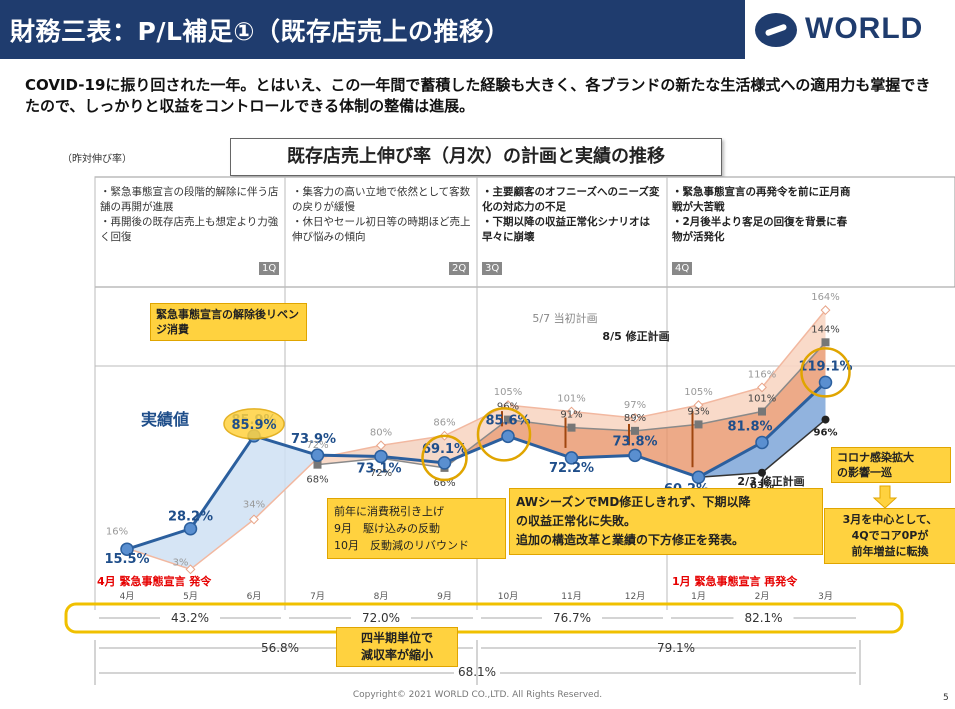  I want to click on actual-value-label: 69.1%, so click(444, 449).